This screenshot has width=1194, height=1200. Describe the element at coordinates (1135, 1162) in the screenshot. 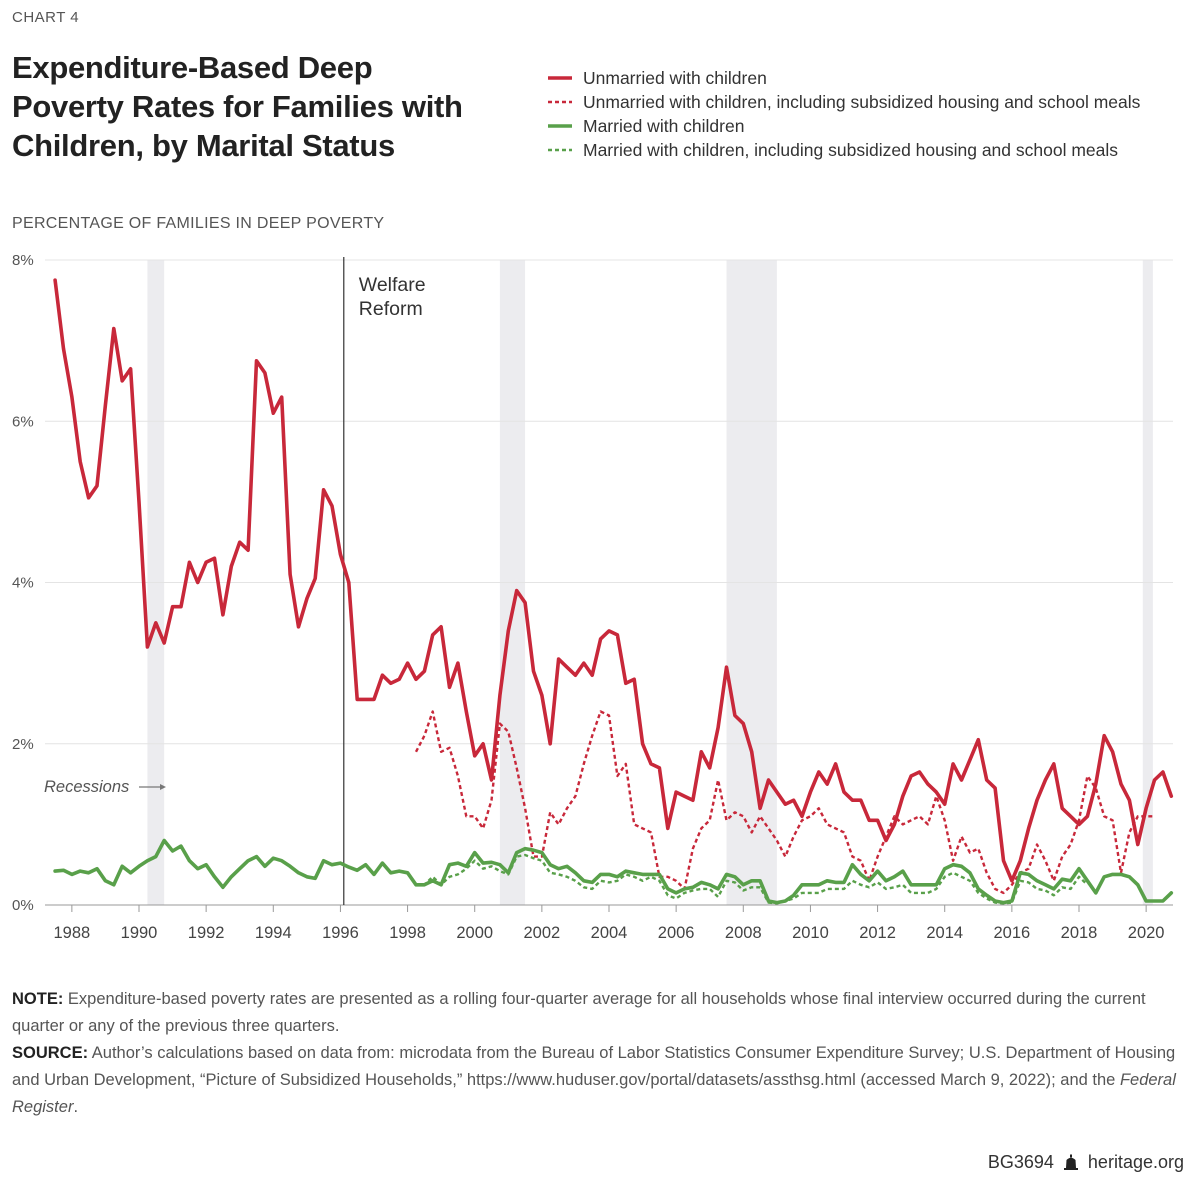

I see `footer-site: heritage.org` at that location.